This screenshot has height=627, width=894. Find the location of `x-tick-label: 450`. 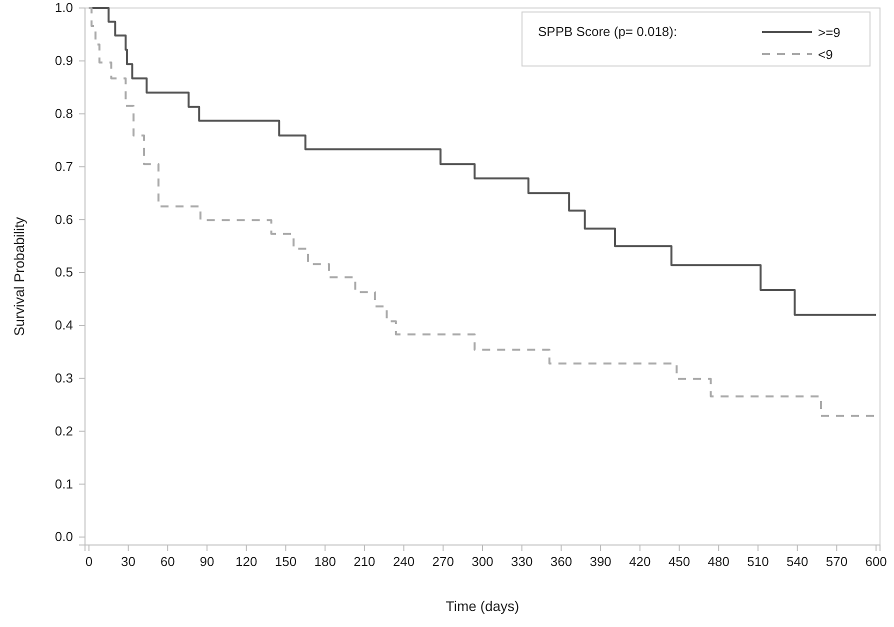

x-tick-label: 450 is located at coordinates (679, 562).